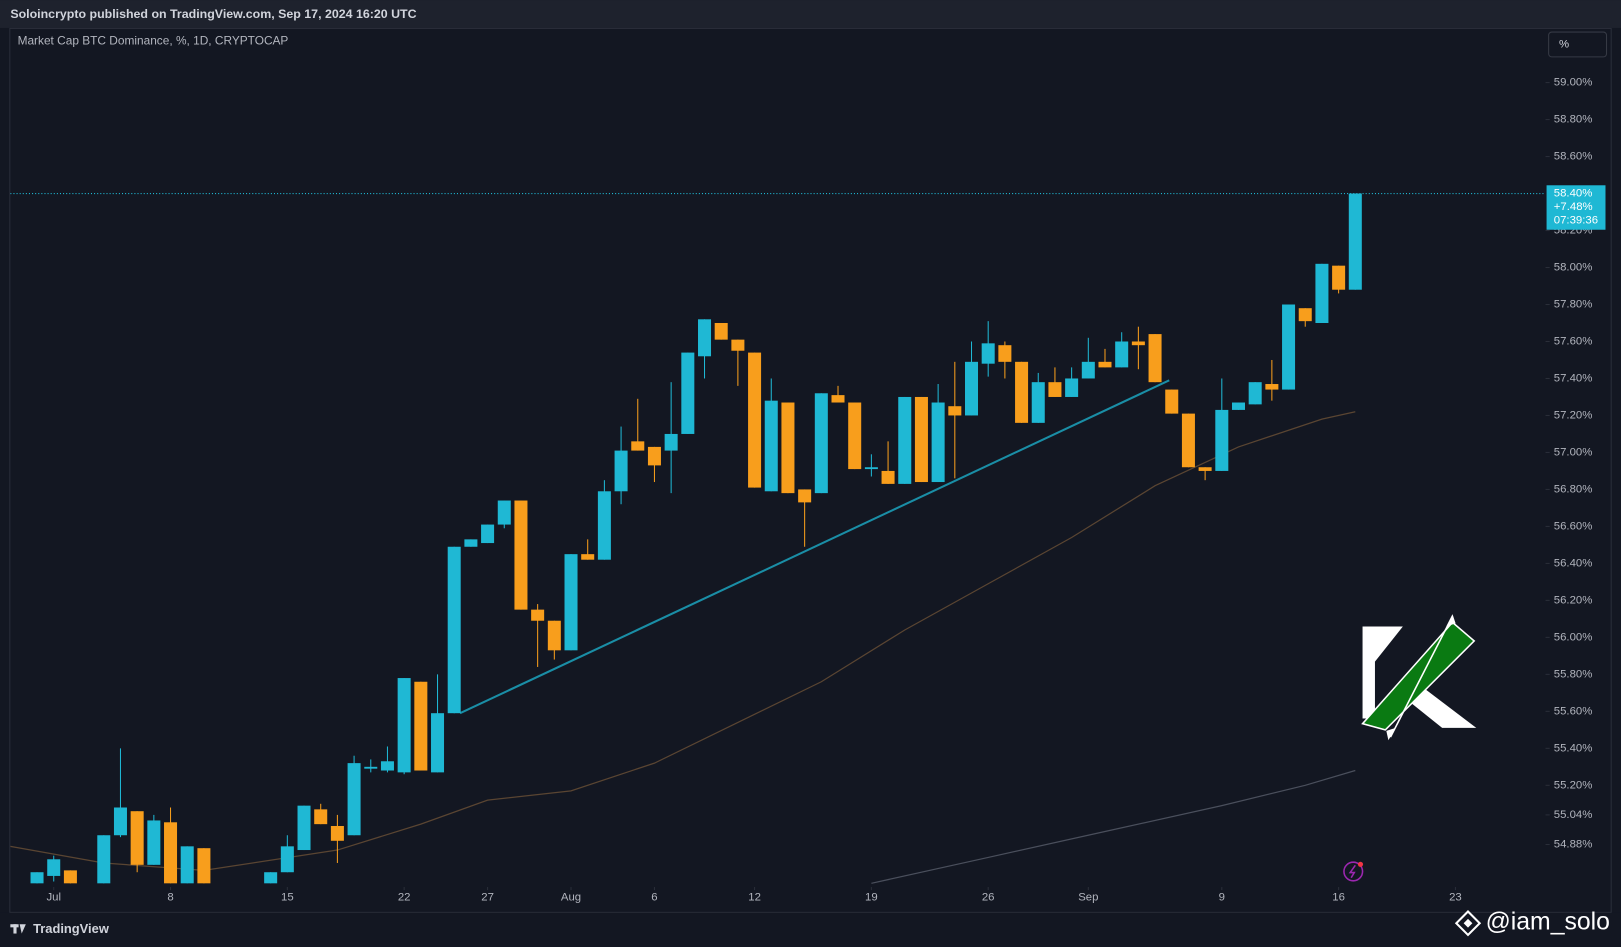 The image size is (1621, 947). Describe the element at coordinates (1573, 526) in the screenshot. I see `y-tick-label: 56.60%` at that location.